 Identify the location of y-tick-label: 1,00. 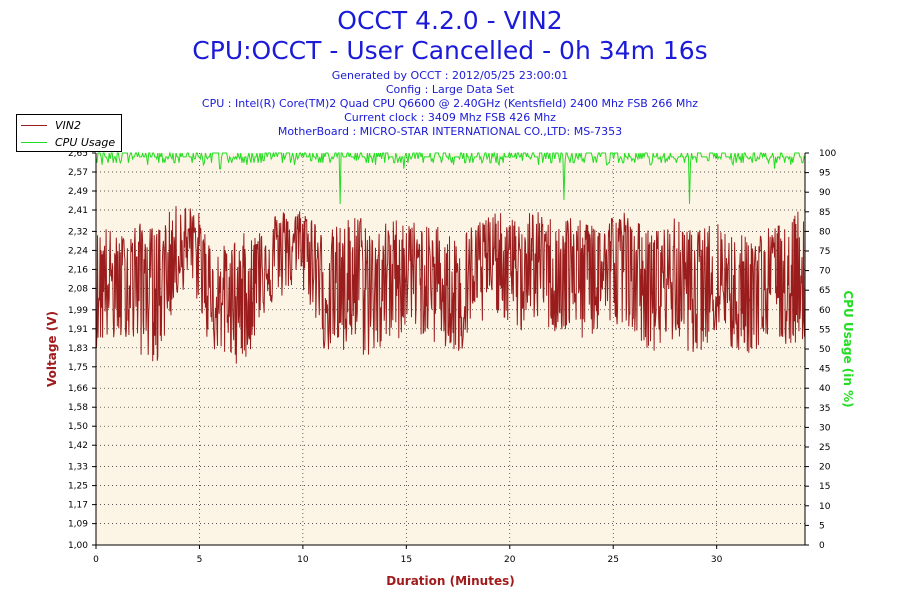
(78, 546).